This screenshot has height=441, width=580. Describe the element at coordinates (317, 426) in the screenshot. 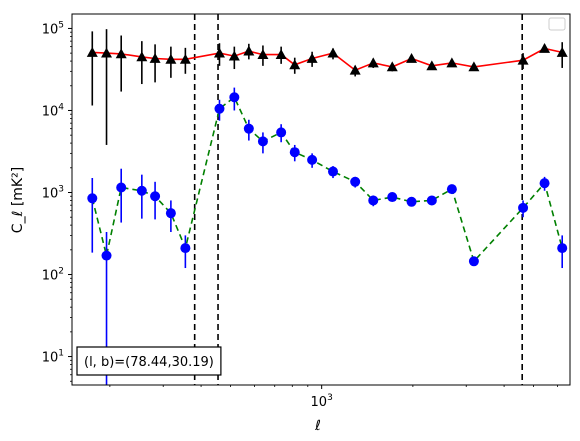

I see `x-axis-label: ℓ` at that location.